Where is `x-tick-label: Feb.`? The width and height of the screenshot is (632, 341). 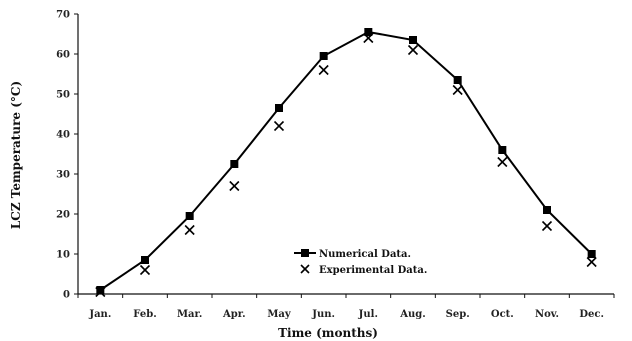
x-tick-label: Feb. is located at coordinates (144, 314).